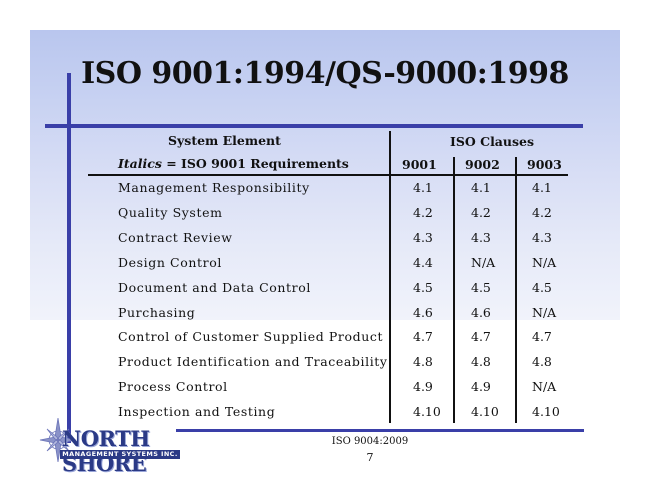  Describe the element at coordinates (69, 258) in the screenshot. I see `vertical-accent-line` at that location.